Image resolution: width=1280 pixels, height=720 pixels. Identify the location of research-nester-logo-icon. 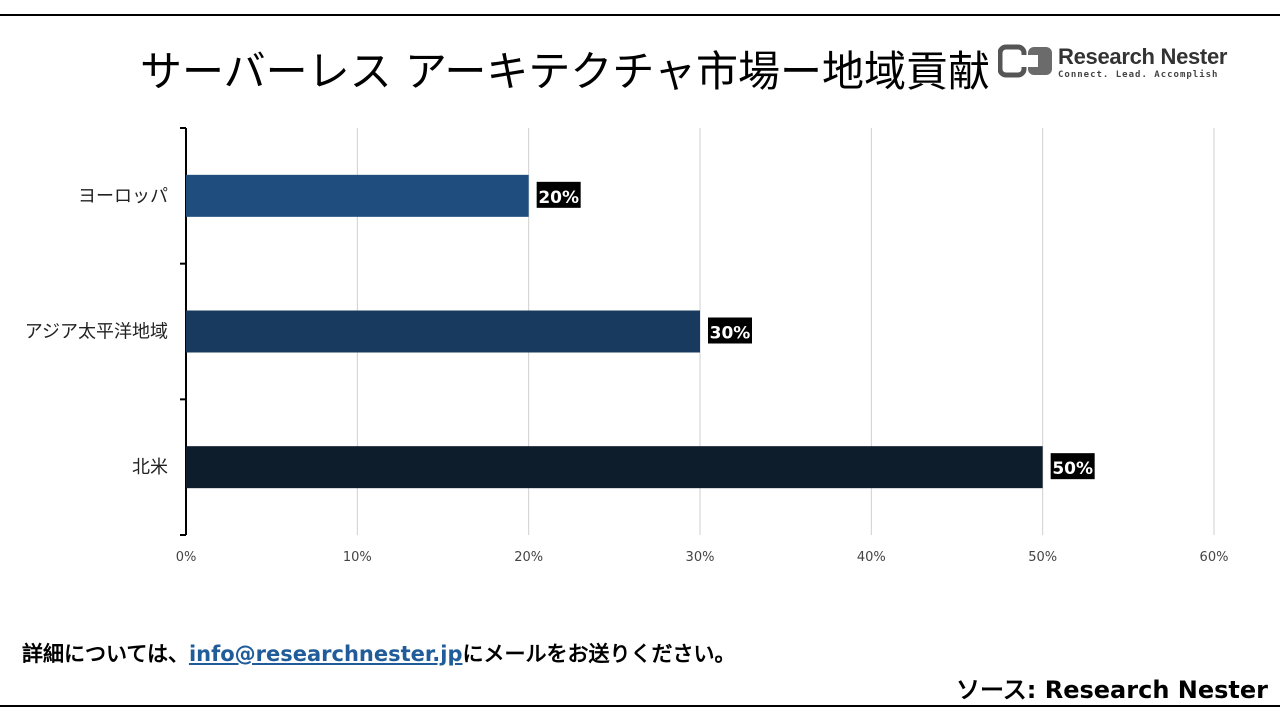
(1024, 61).